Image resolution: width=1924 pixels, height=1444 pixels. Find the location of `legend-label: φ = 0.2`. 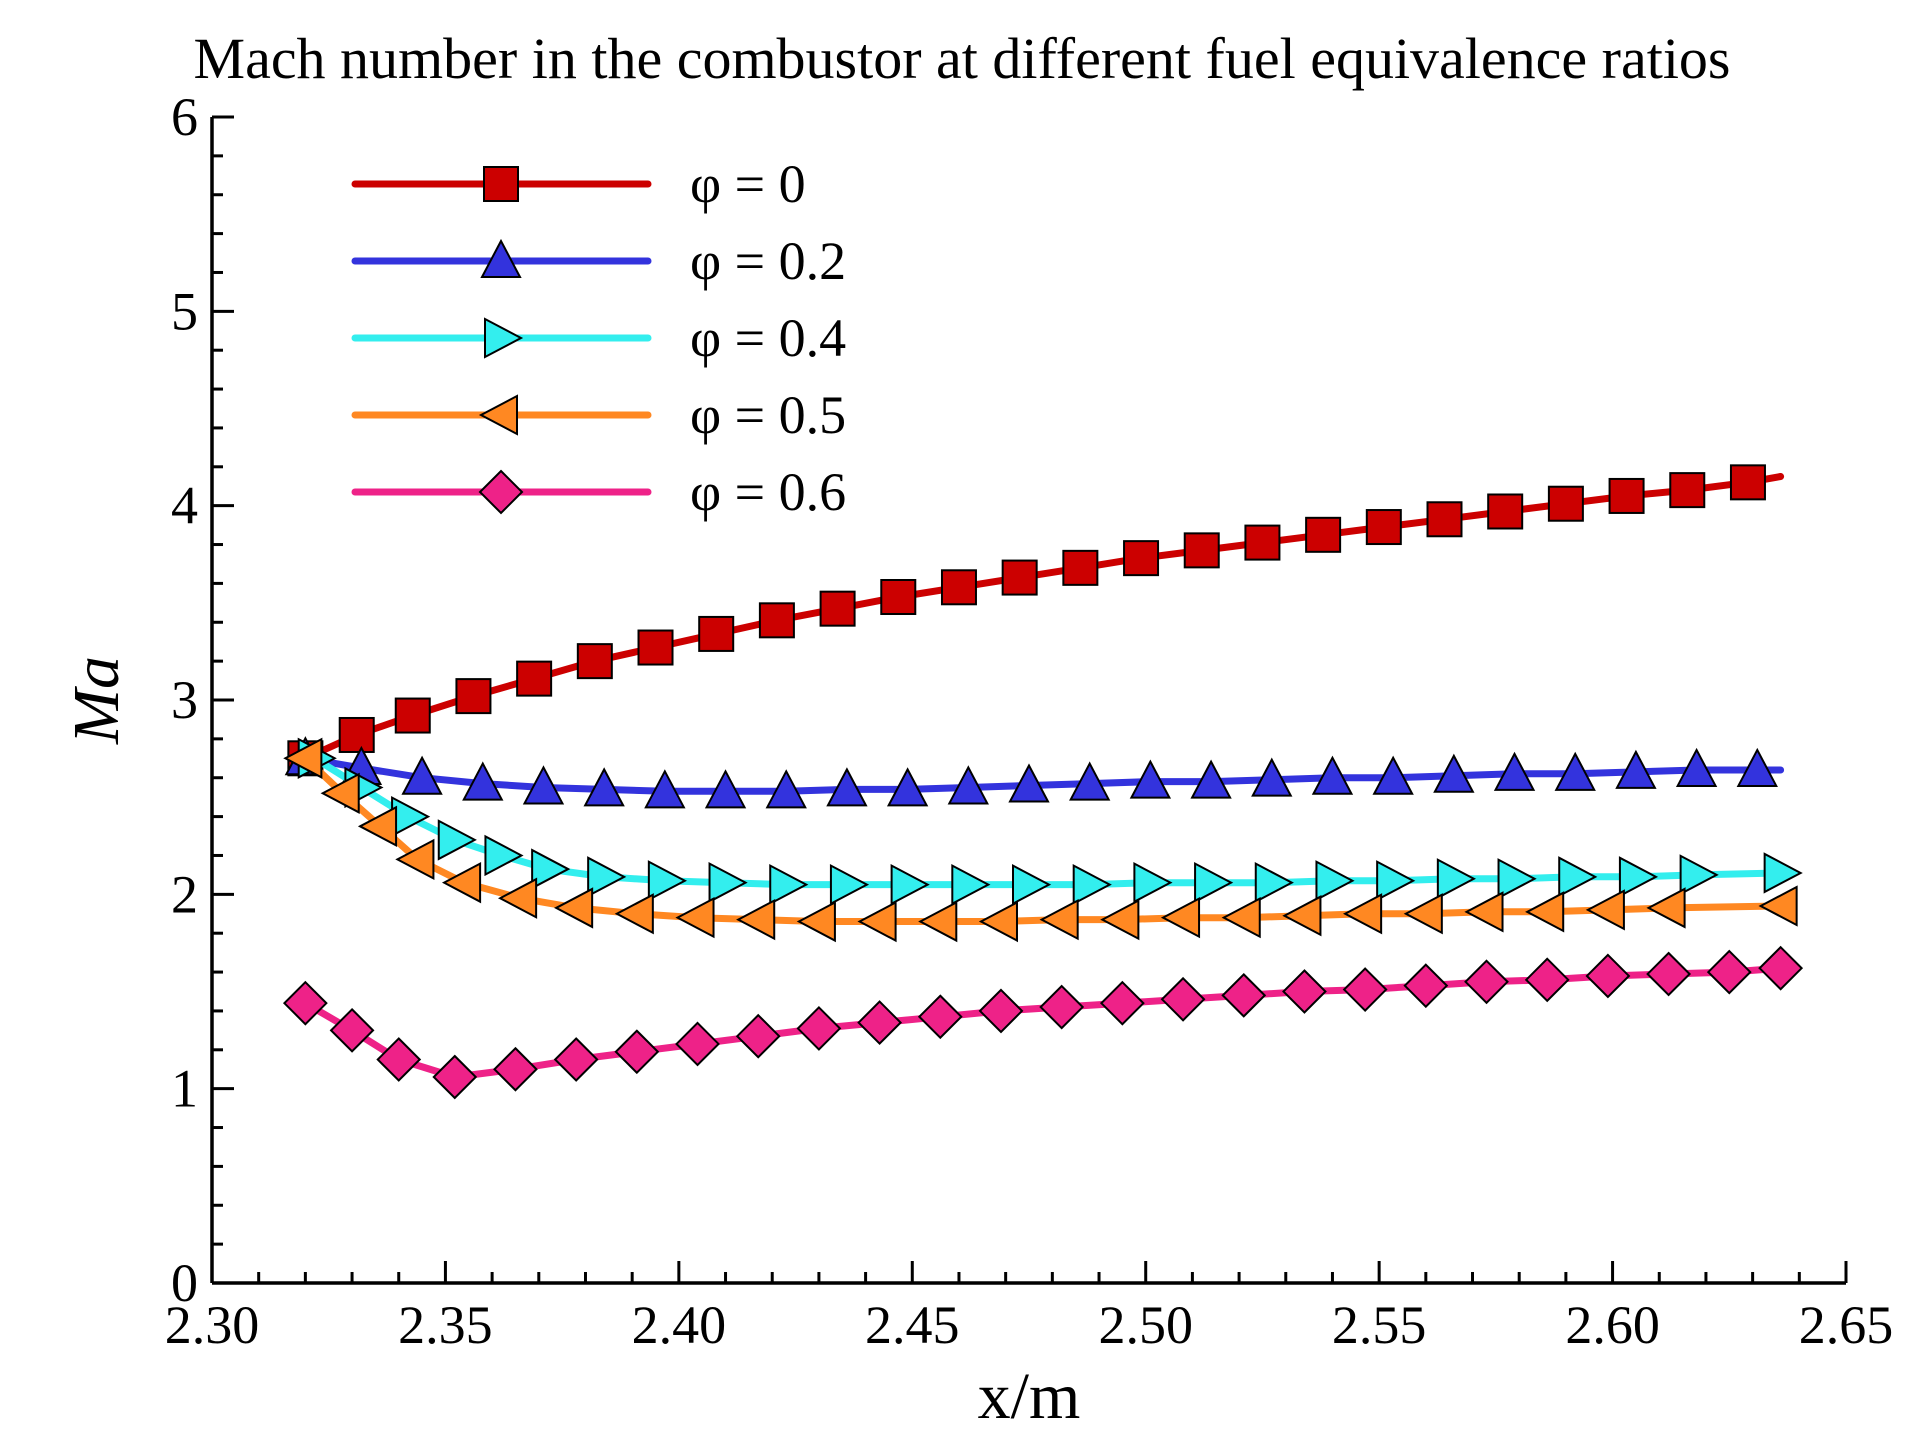

legend-label: φ = 0.2 is located at coordinates (768, 261).